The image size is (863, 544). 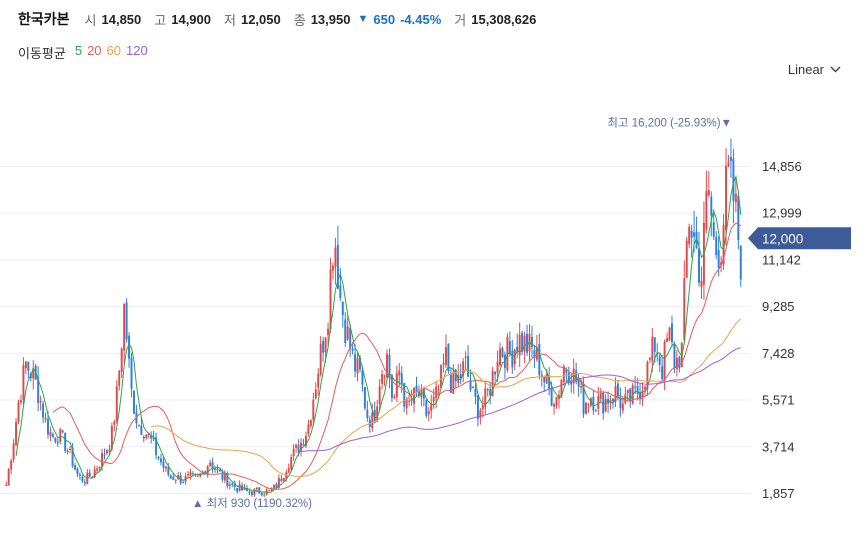 I want to click on change-arrow-icon: ▼, so click(x=363, y=19).